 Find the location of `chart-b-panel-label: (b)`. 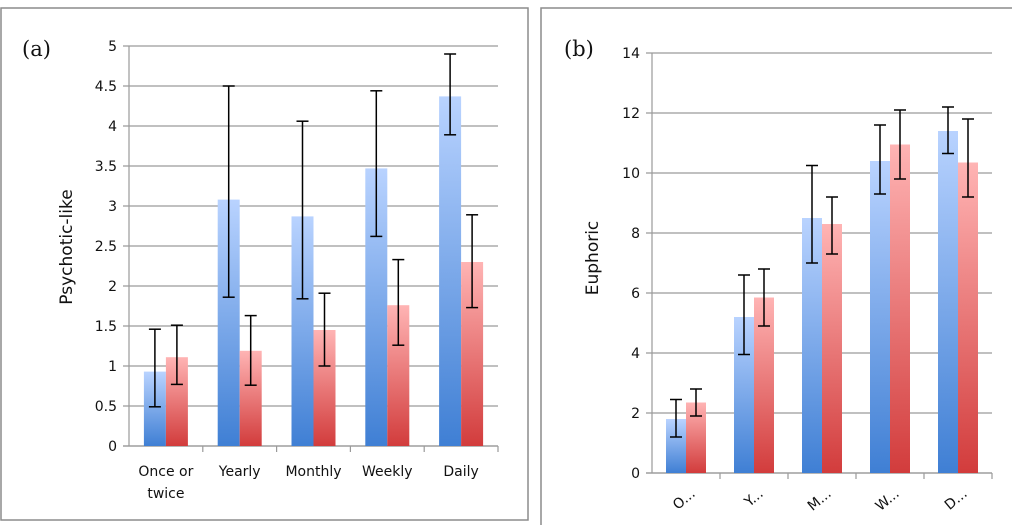

chart-b-panel-label: (b) is located at coordinates (579, 49).